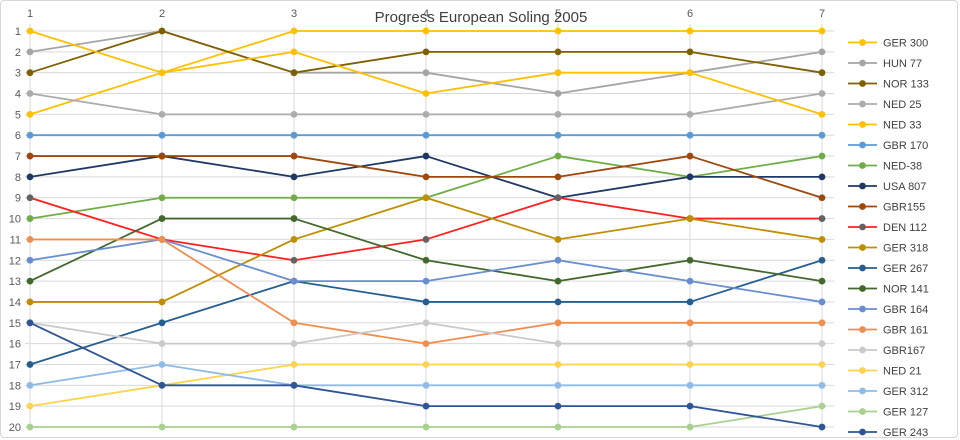 The height and width of the screenshot is (440, 960). What do you see at coordinates (888, 269) in the screenshot?
I see `legend-item-GER-267: GER 267` at bounding box center [888, 269].